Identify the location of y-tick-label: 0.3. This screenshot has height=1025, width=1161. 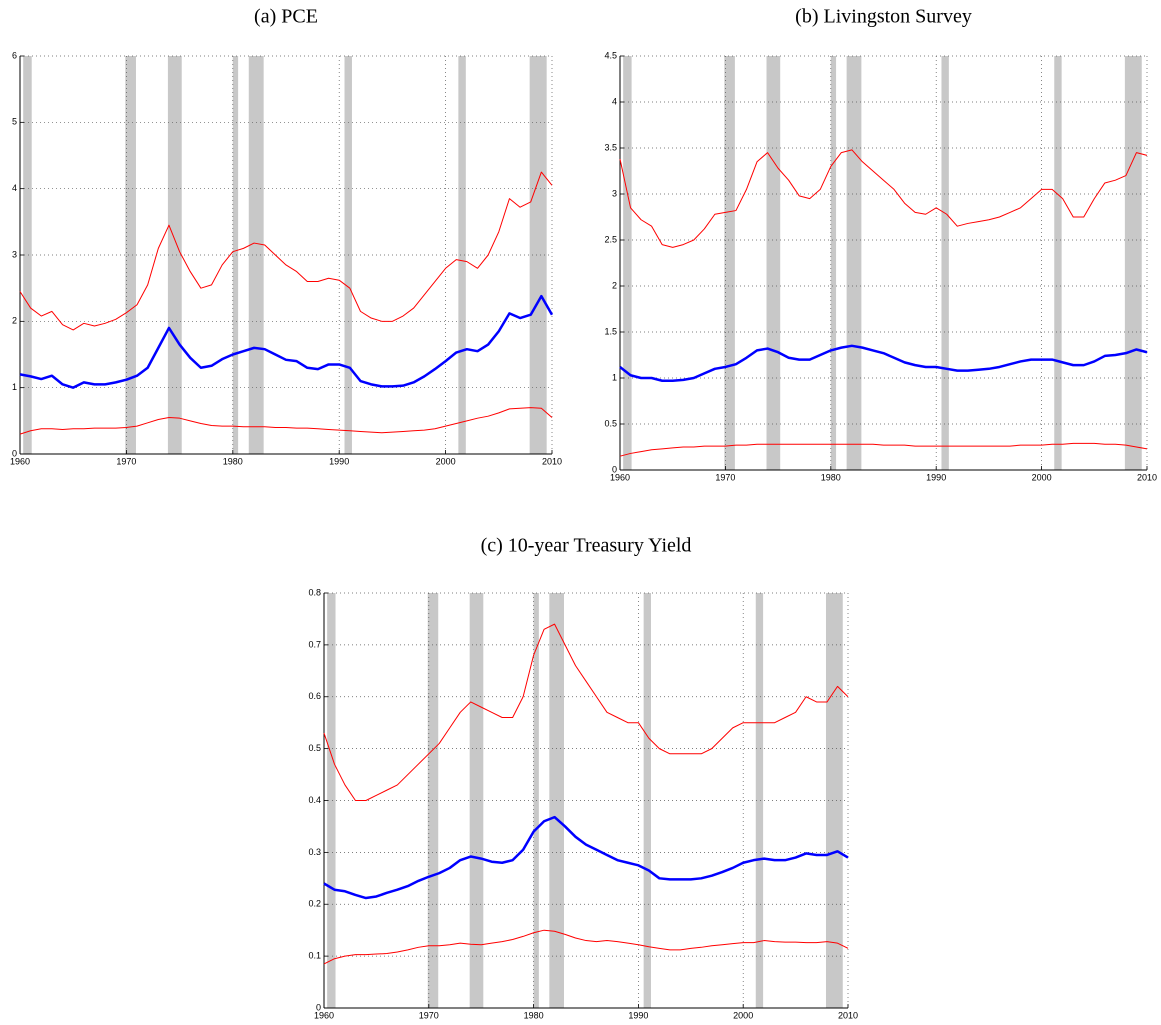
(314, 852).